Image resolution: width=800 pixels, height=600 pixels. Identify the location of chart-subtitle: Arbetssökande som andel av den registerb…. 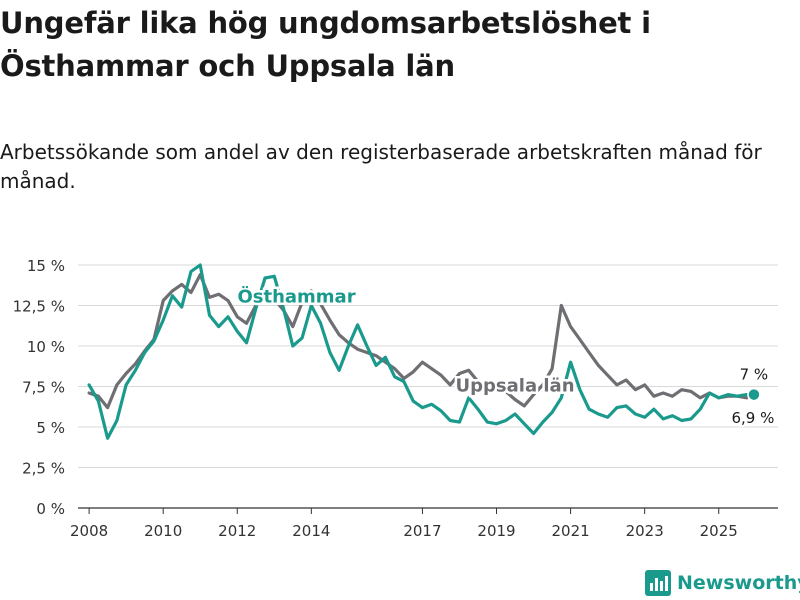
(381, 166).